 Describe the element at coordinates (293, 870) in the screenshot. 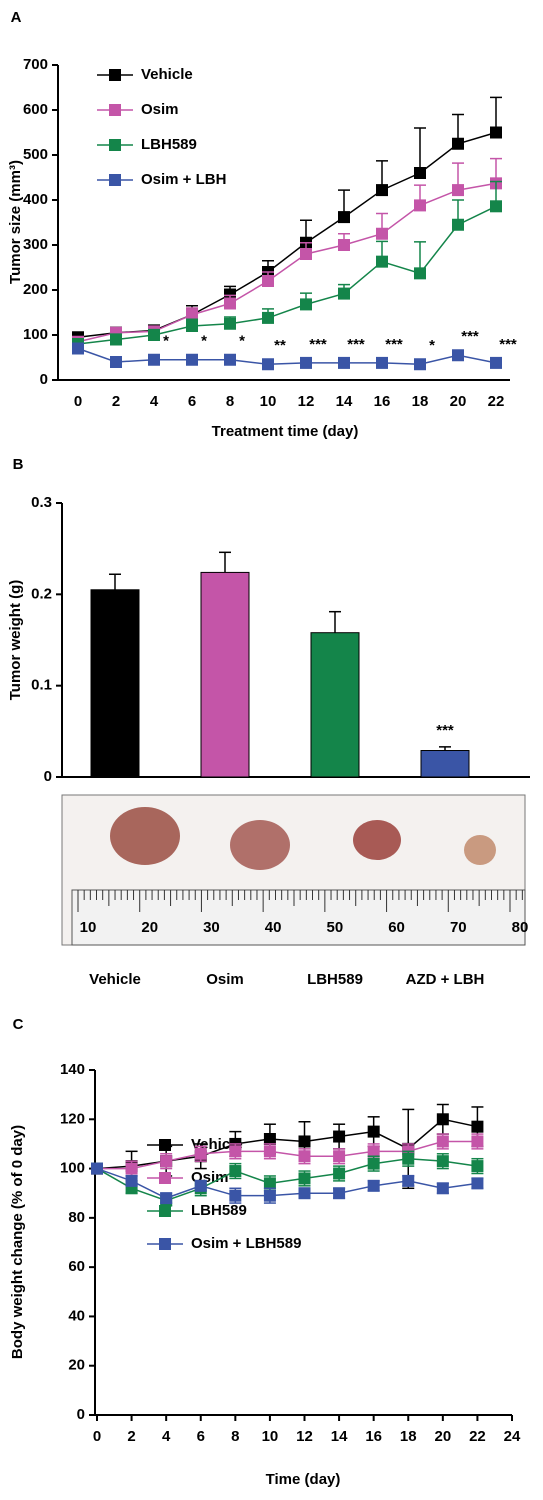

I see `tumor-photo` at that location.